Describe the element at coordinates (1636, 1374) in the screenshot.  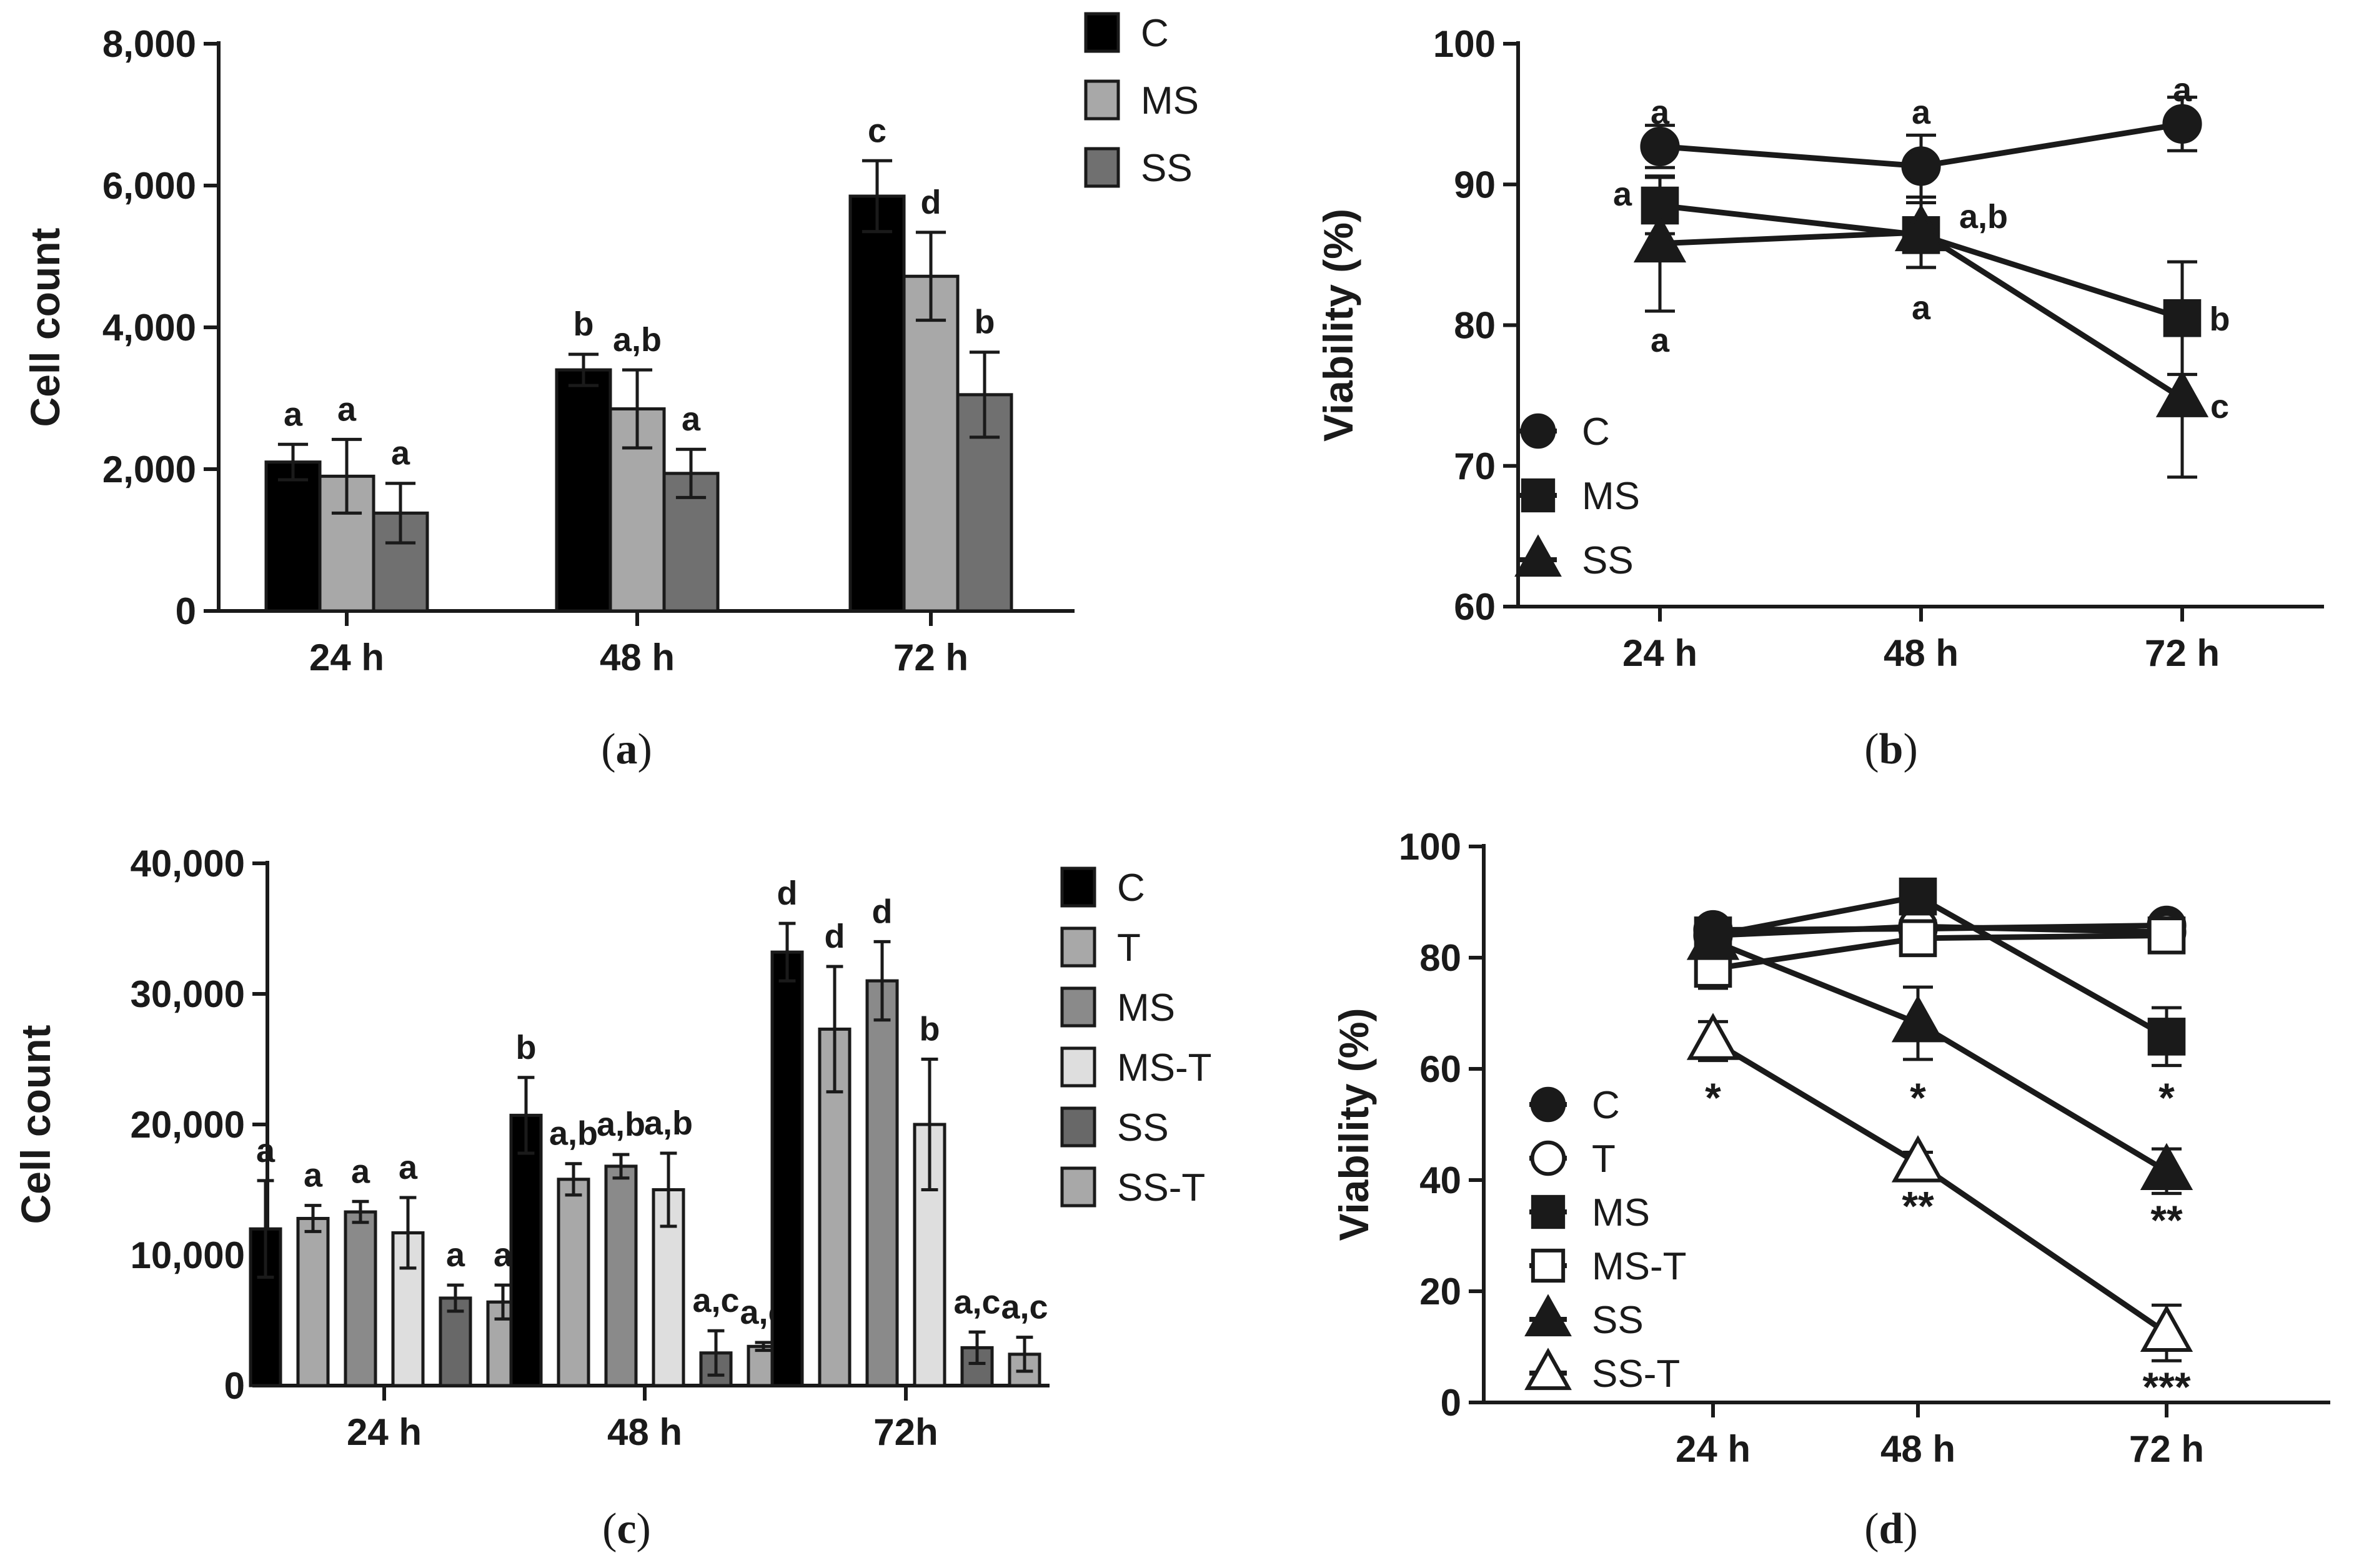
I see `legend-label: SS-T` at that location.